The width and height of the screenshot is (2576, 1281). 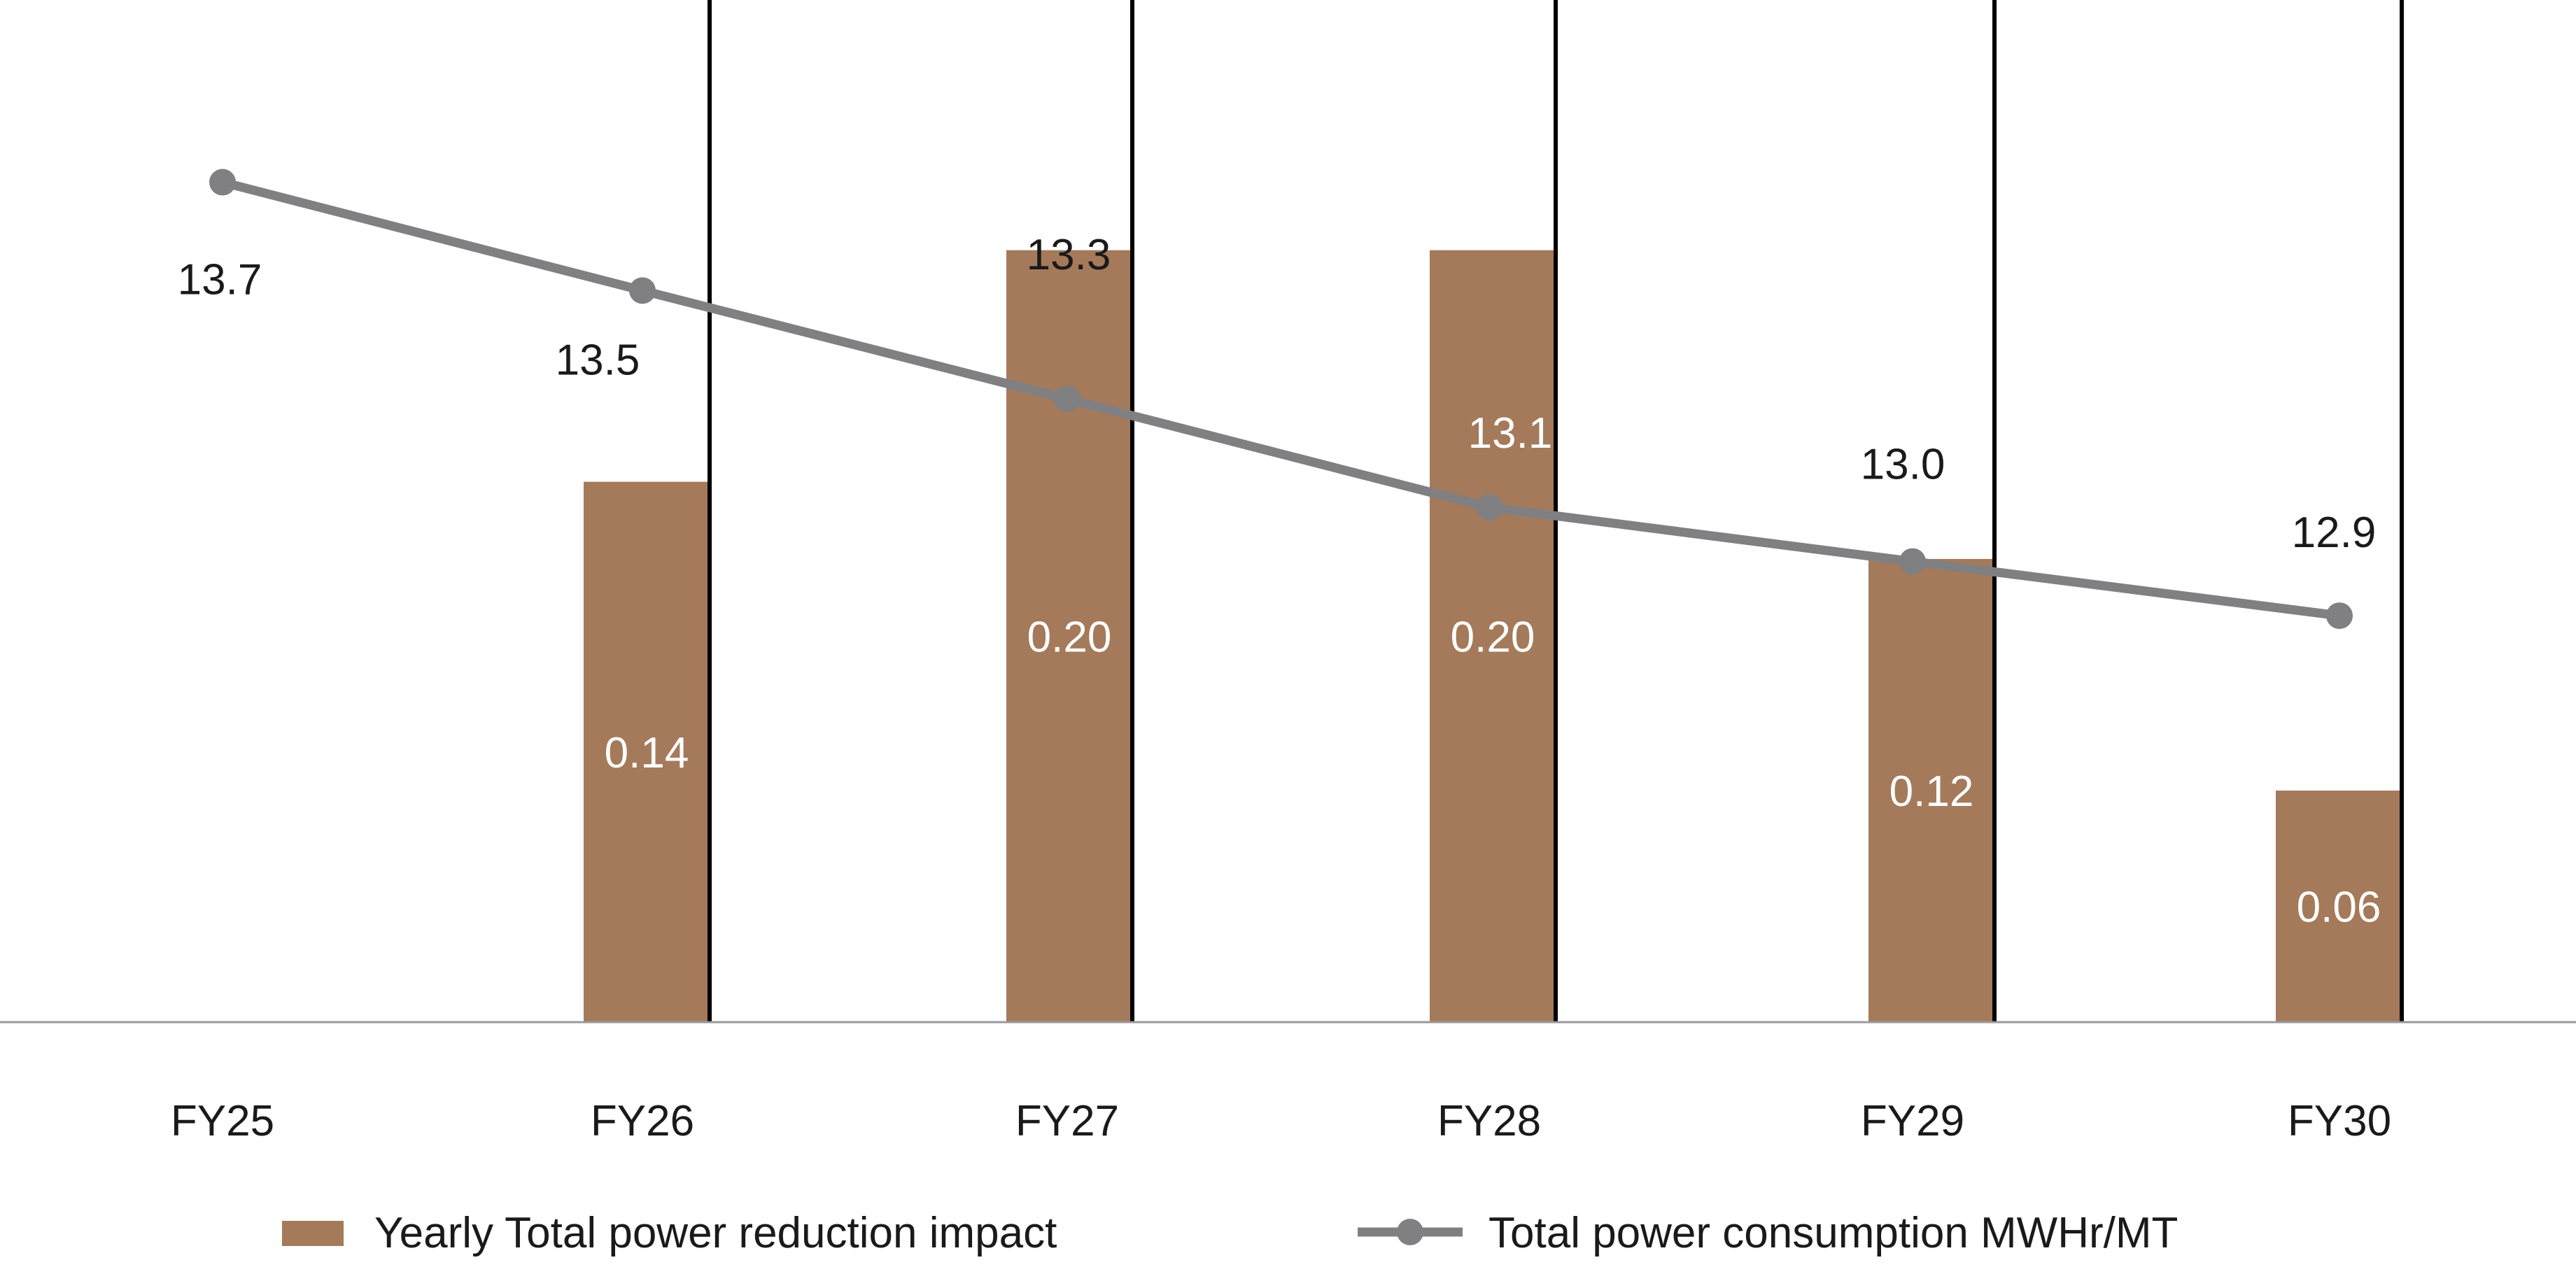 What do you see at coordinates (1067, 399) in the screenshot?
I see `line-point-fy27` at bounding box center [1067, 399].